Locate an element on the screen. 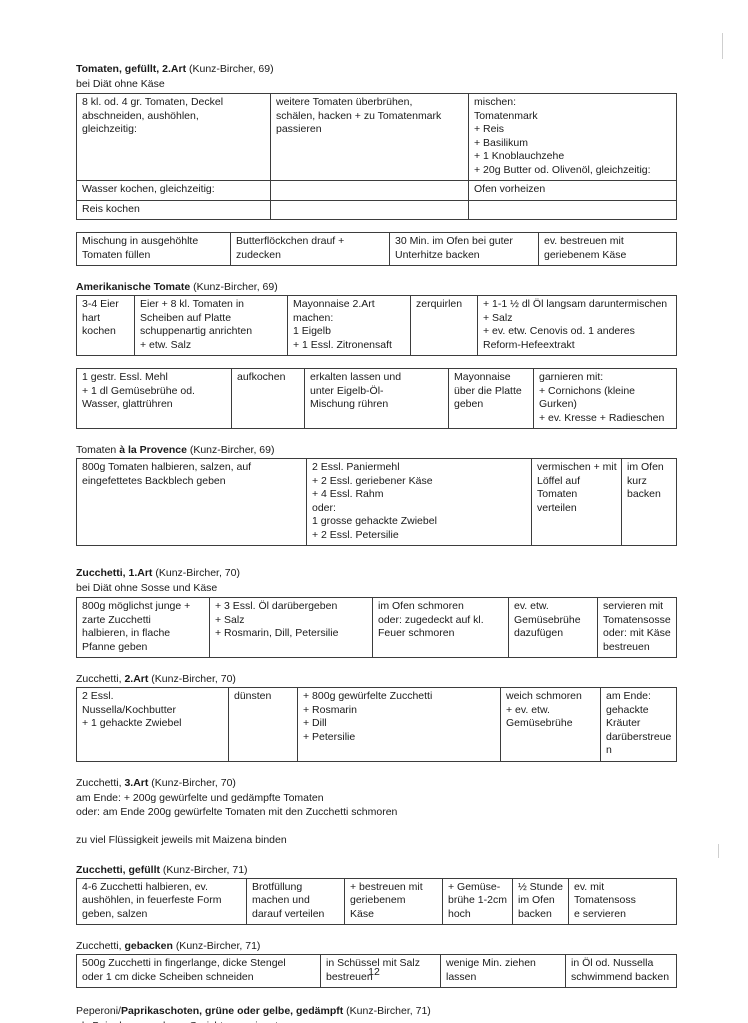  recipe-title: Zucchetti, 1.Art is located at coordinates (114, 573).